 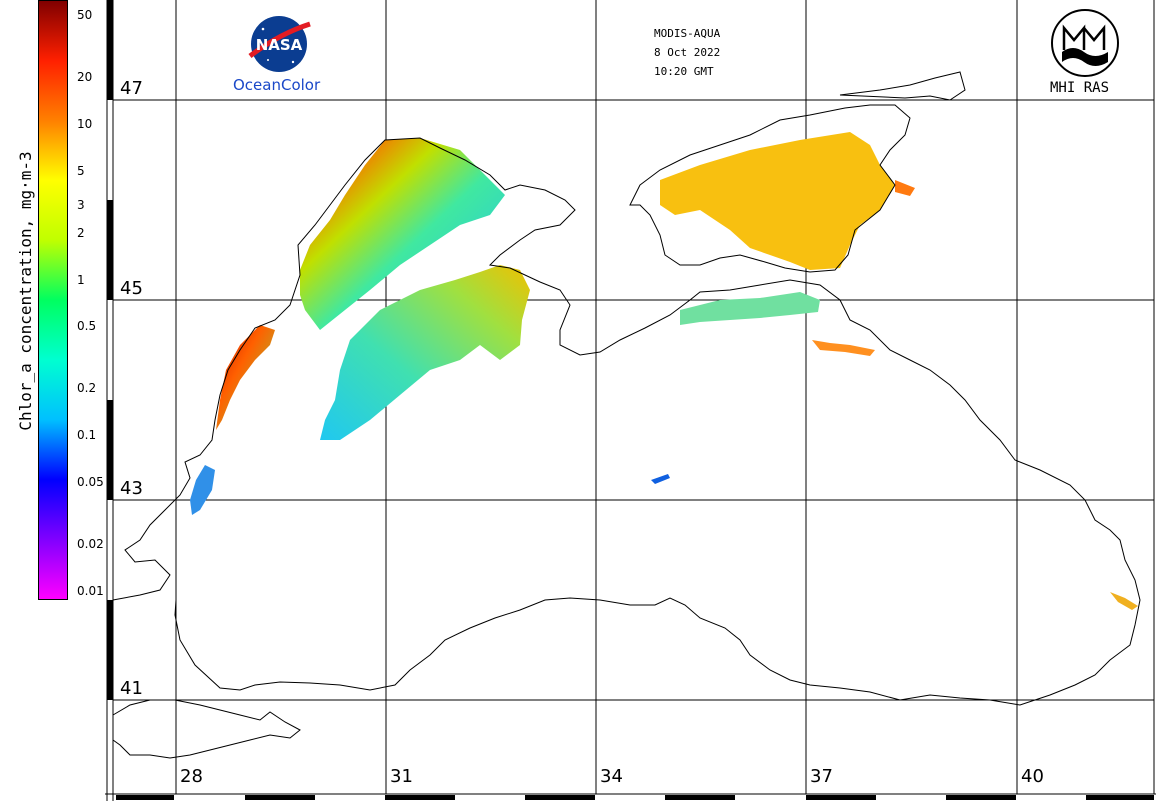 I want to click on caucasus-coast-dots, so click(x=843, y=348).